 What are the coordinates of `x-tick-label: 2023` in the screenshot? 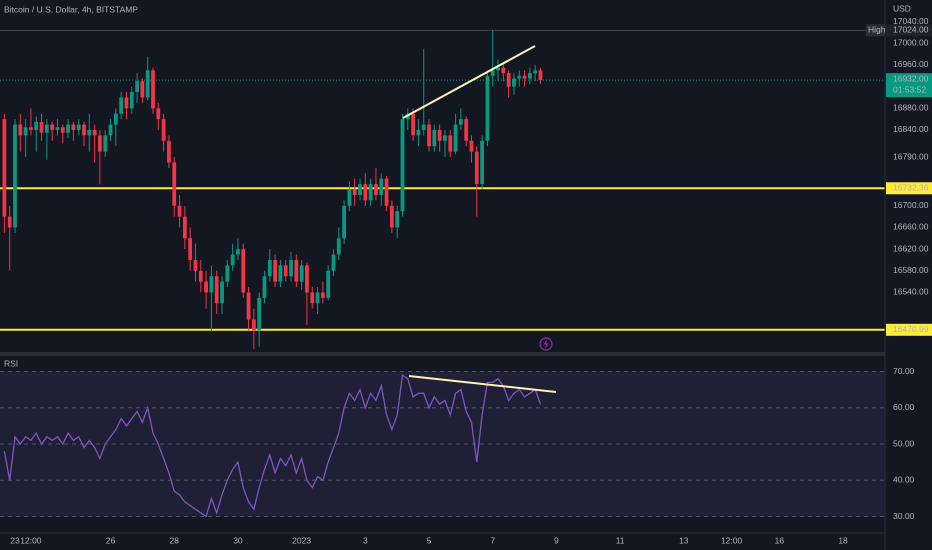 It's located at (301, 540).